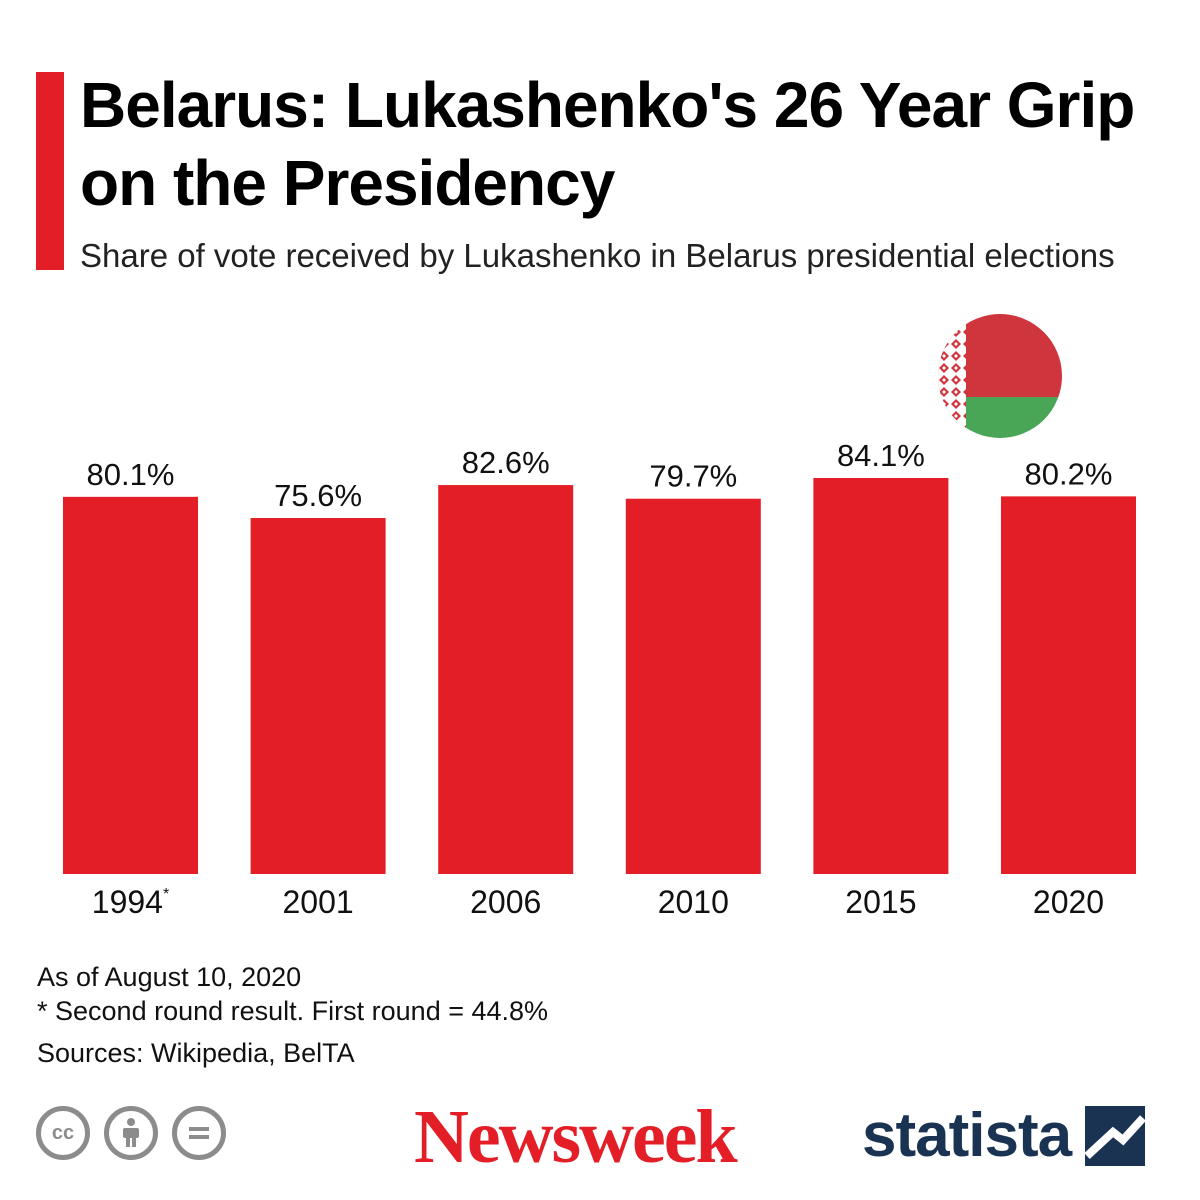  I want to click on value-label-2010: 79.7%, so click(693, 476).